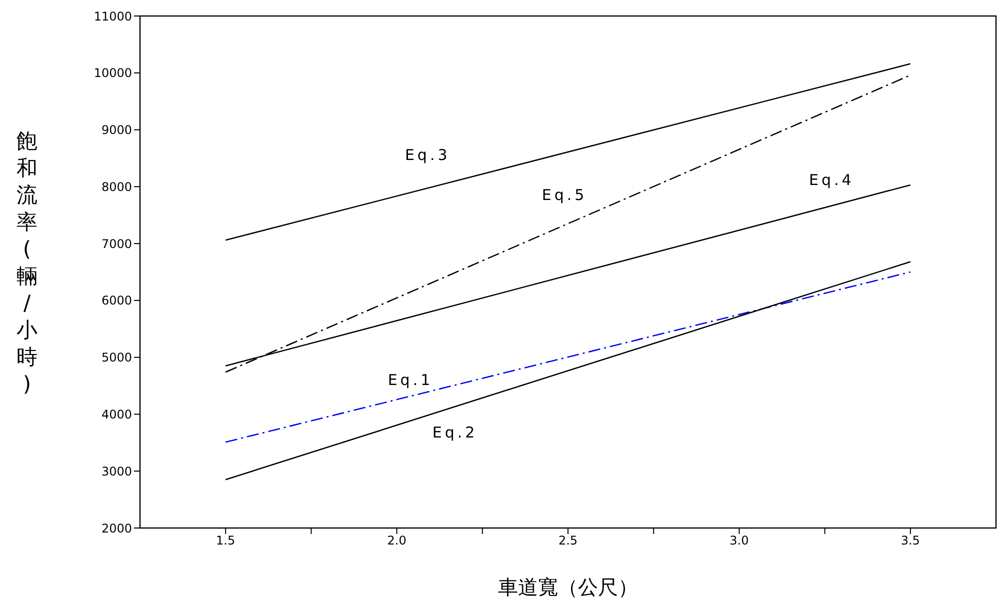 The width and height of the screenshot is (998, 604). What do you see at coordinates (113, 73) in the screenshot?
I see `y-tick-label: 10000` at bounding box center [113, 73].